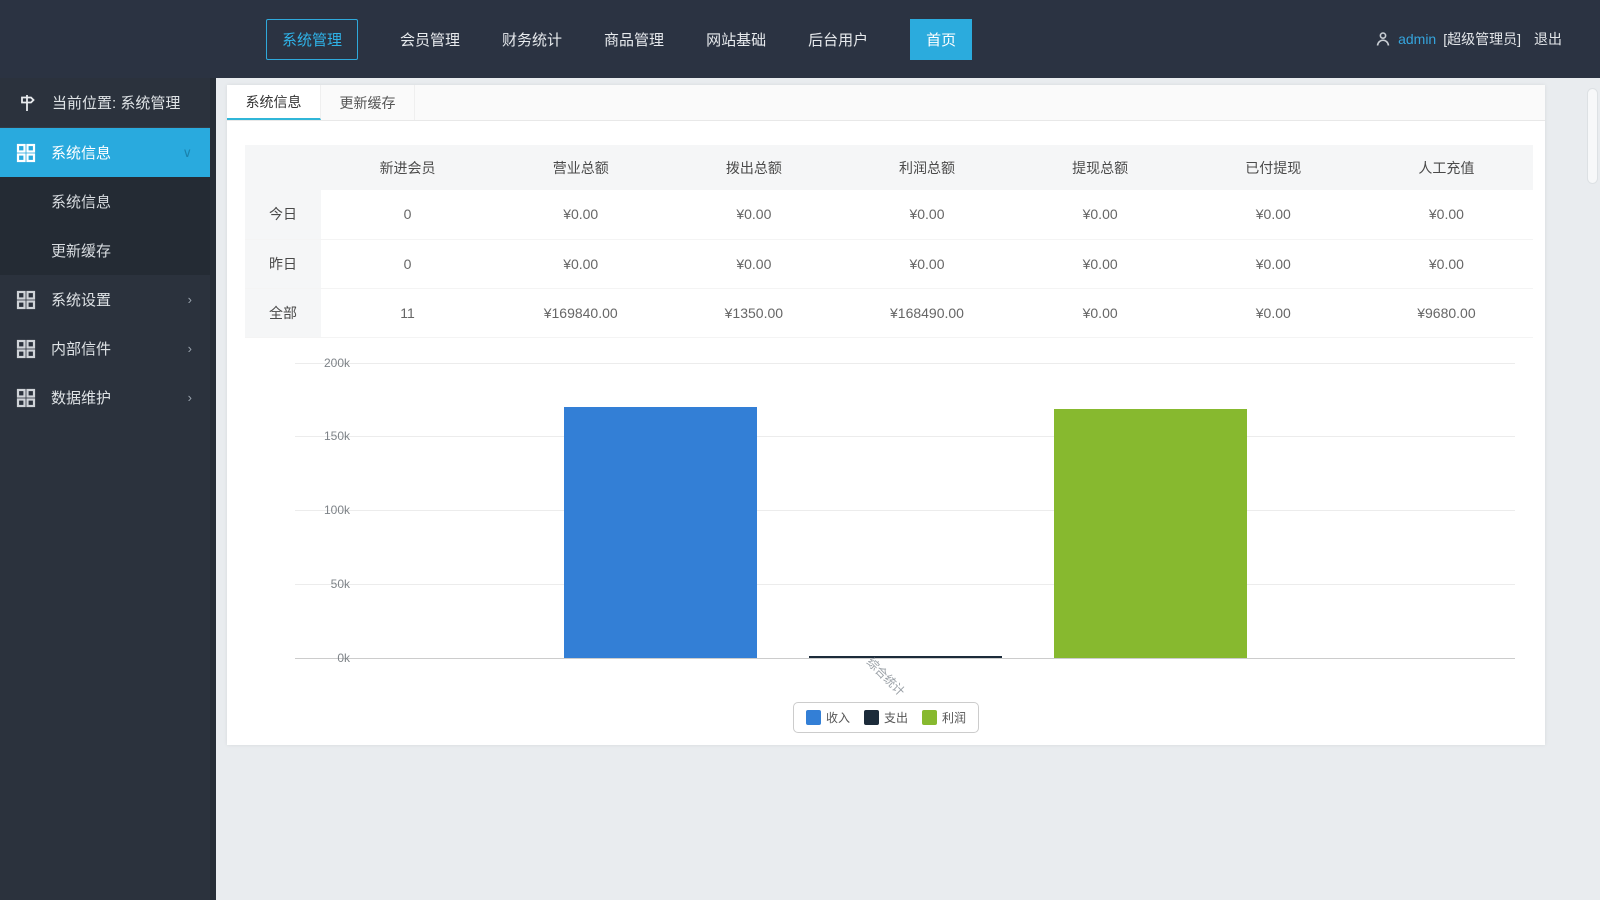  What do you see at coordinates (1592, 489) in the screenshot?
I see `vertical-scrollbar` at bounding box center [1592, 489].